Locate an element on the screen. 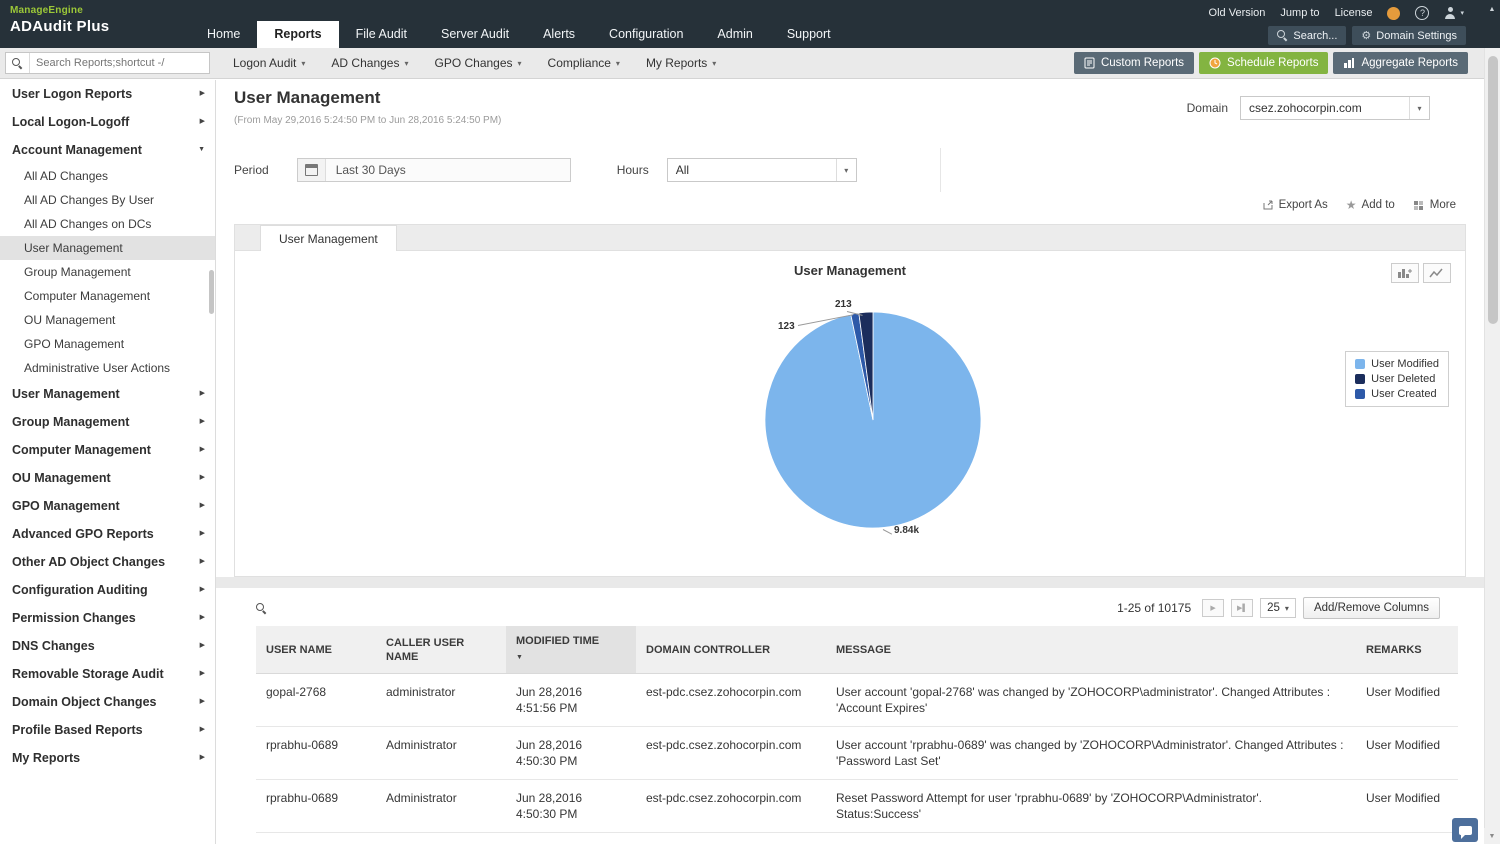 This screenshot has height=844, width=1500. column-header: REMARKS is located at coordinates (1394, 649).